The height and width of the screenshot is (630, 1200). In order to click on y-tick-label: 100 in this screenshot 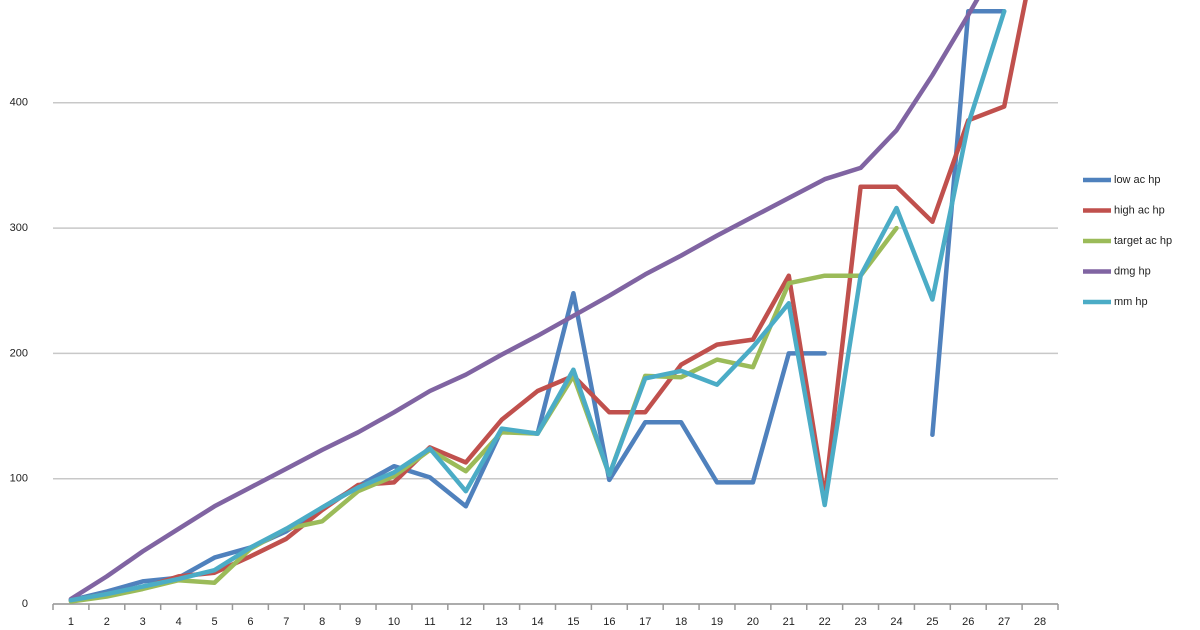, I will do `click(19, 479)`.